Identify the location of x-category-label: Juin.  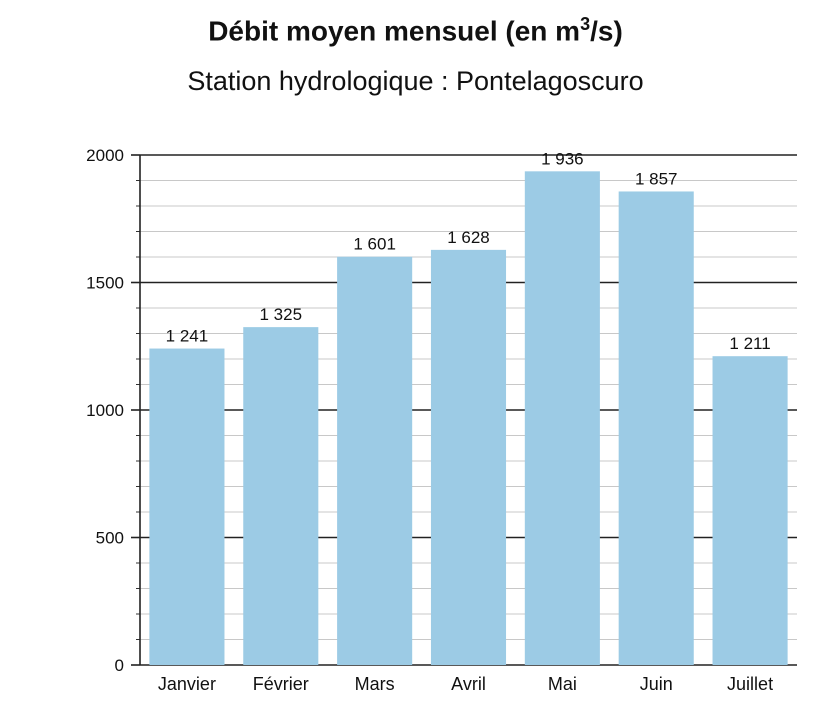
(656, 684).